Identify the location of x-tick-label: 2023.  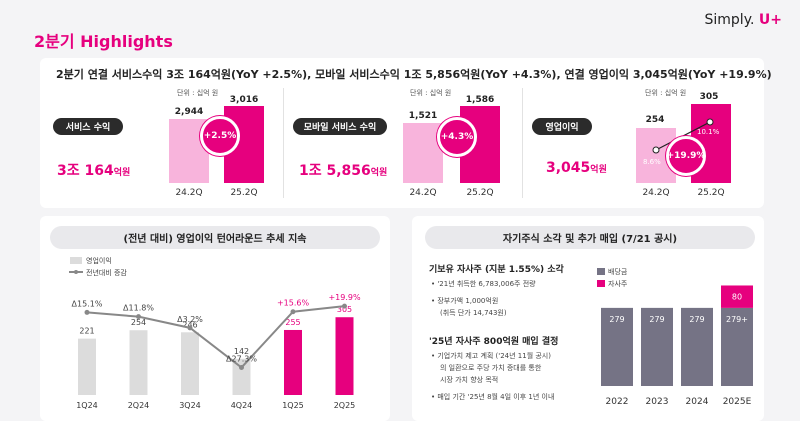
(657, 402).